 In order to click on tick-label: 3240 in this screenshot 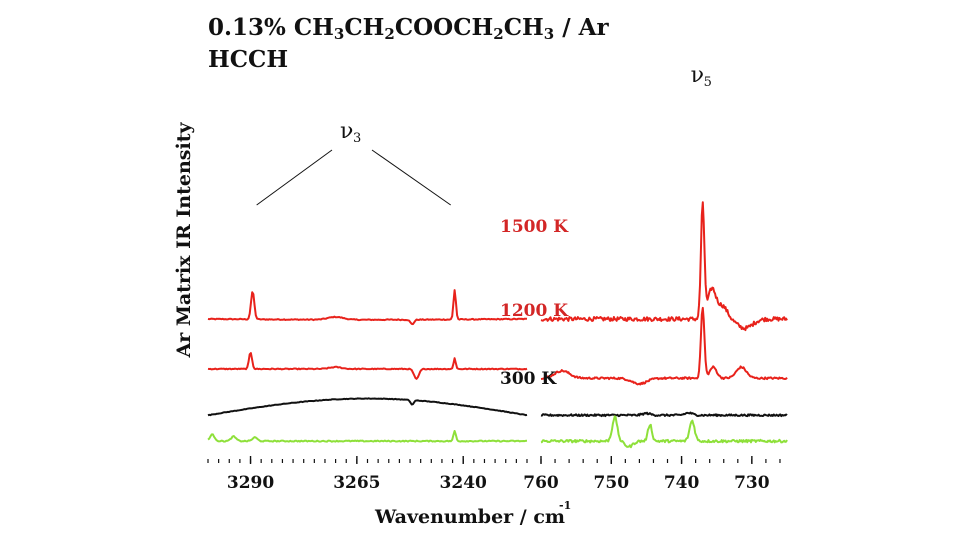, I will do `click(463, 483)`.